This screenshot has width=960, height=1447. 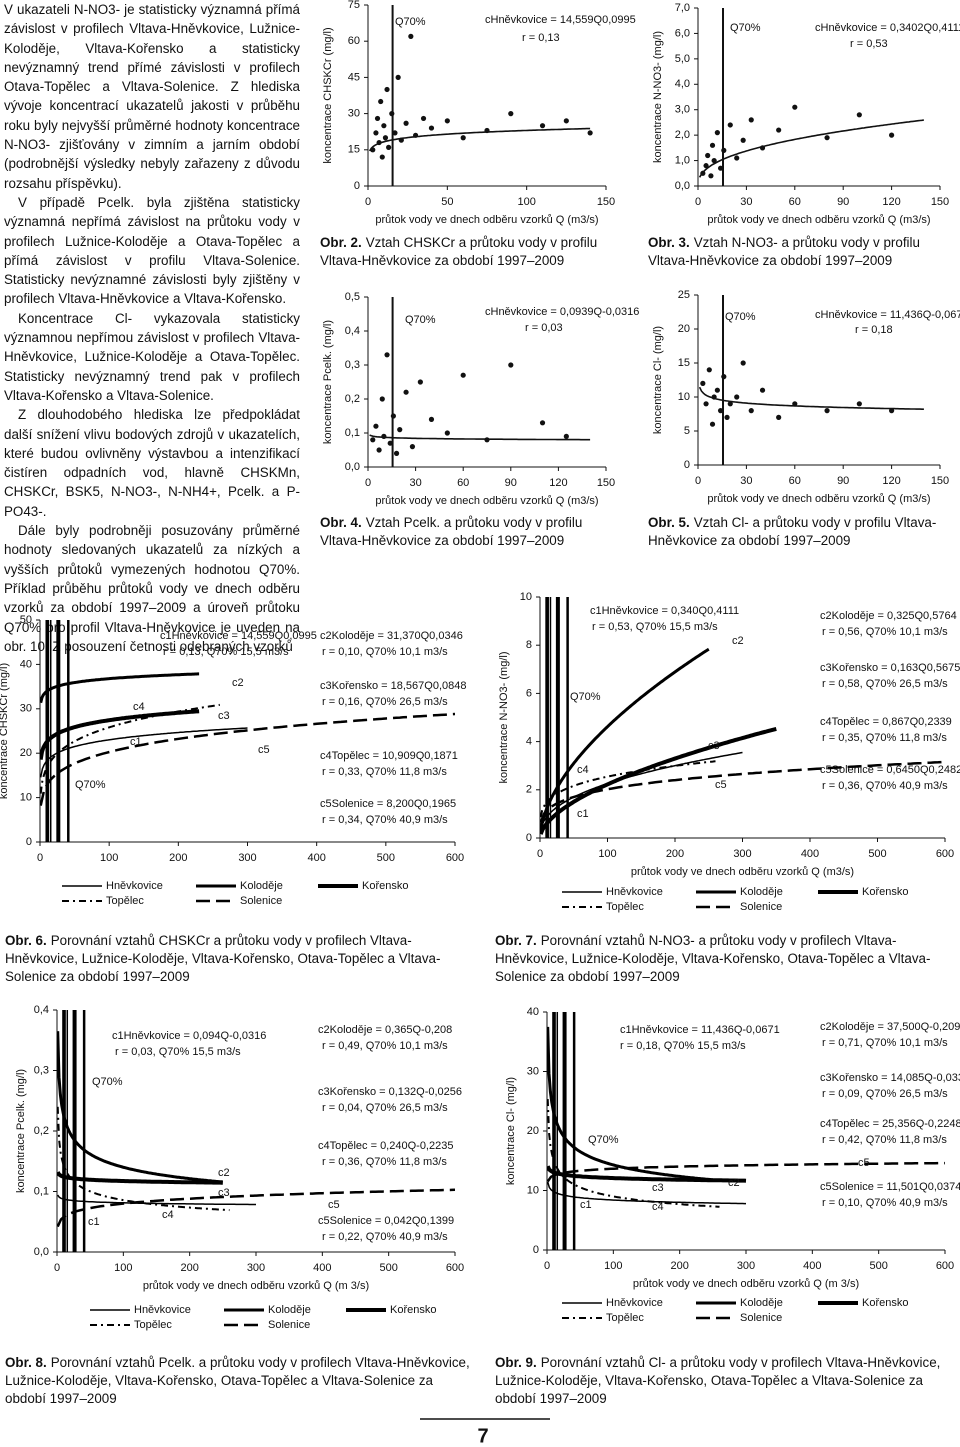 I want to click on y-tick-label: 0,0, so click(x=41, y=1252).